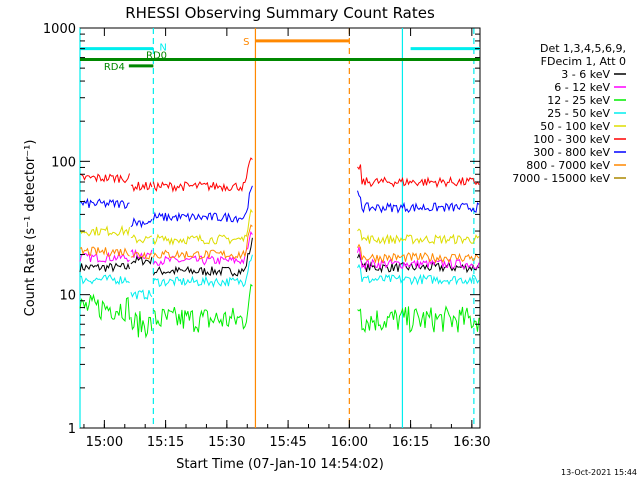  Describe the element at coordinates (246, 42) in the screenshot. I see `state-bar-label: S` at that location.